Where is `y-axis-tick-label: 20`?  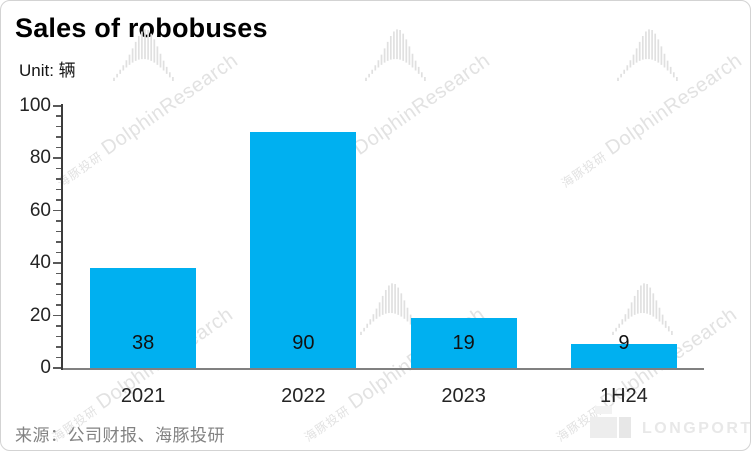 y-axis-tick-label: 20 is located at coordinates (40, 315).